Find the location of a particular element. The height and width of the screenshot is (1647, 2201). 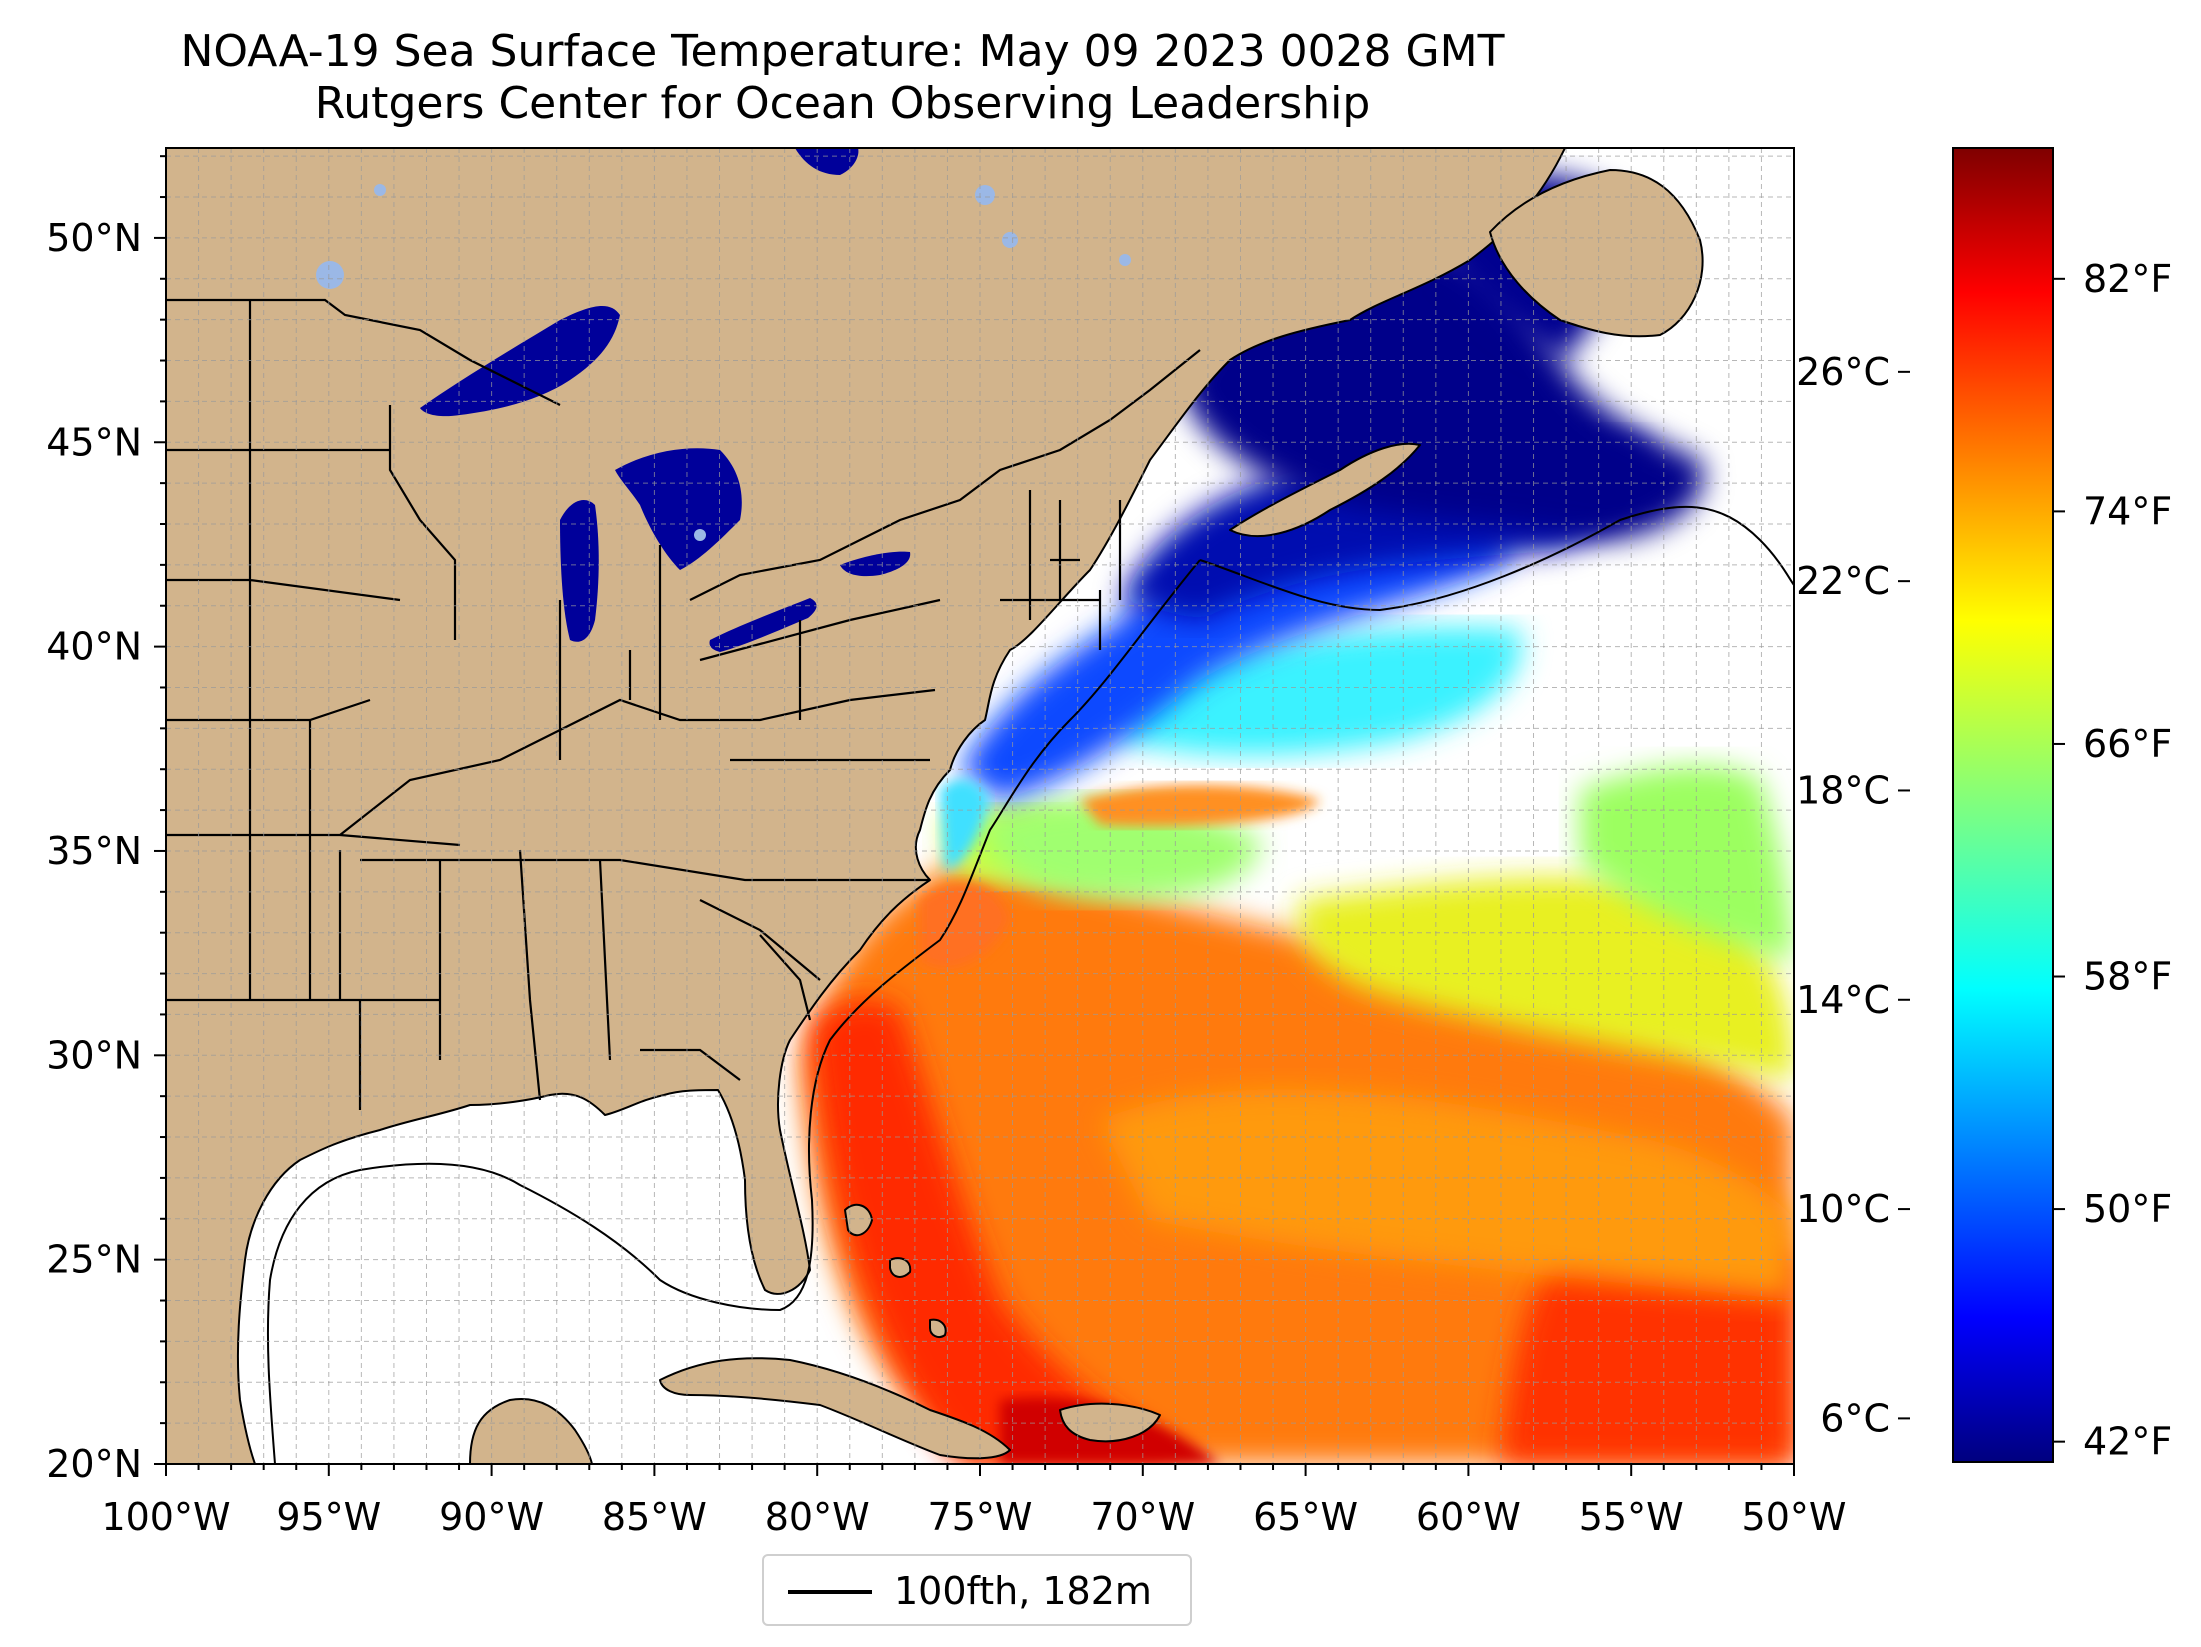

legend: 100fth, 182m is located at coordinates (977, 1590).